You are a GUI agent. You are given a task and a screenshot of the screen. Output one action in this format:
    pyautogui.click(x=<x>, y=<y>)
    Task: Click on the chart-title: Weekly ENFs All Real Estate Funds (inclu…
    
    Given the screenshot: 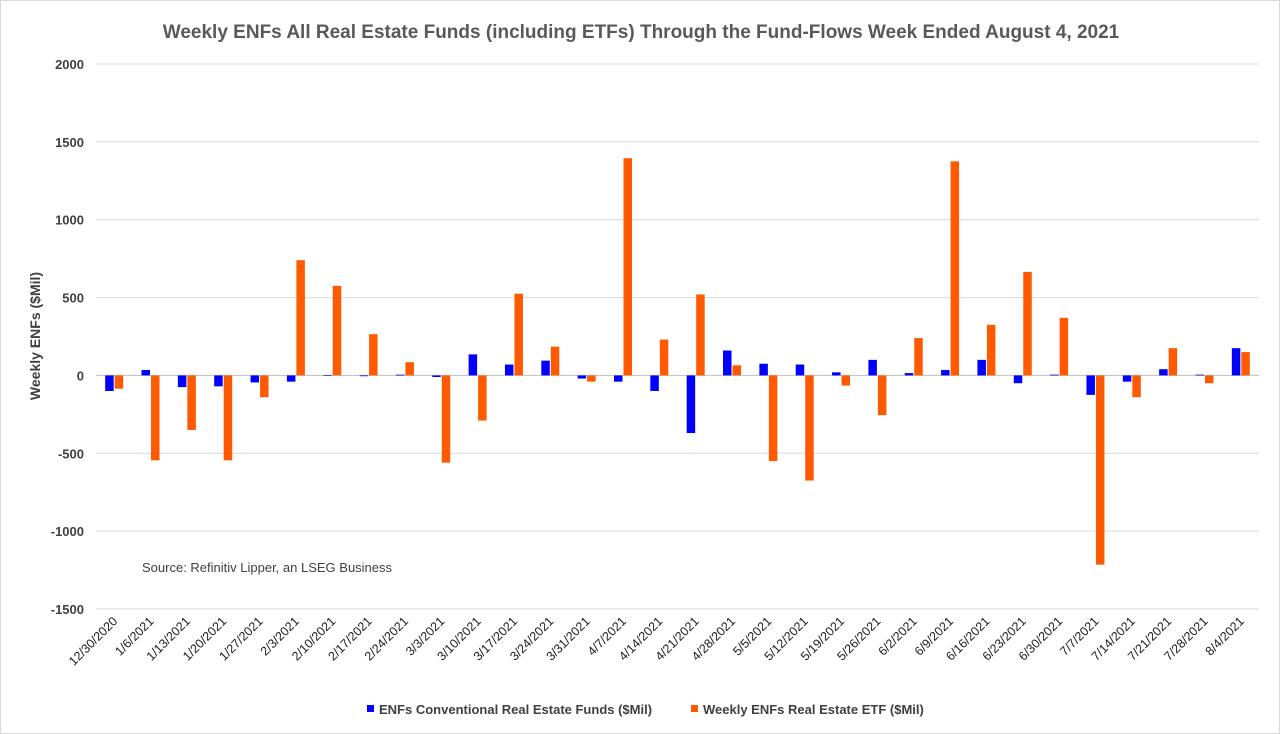 What is the action you would take?
    pyautogui.click(x=641, y=32)
    